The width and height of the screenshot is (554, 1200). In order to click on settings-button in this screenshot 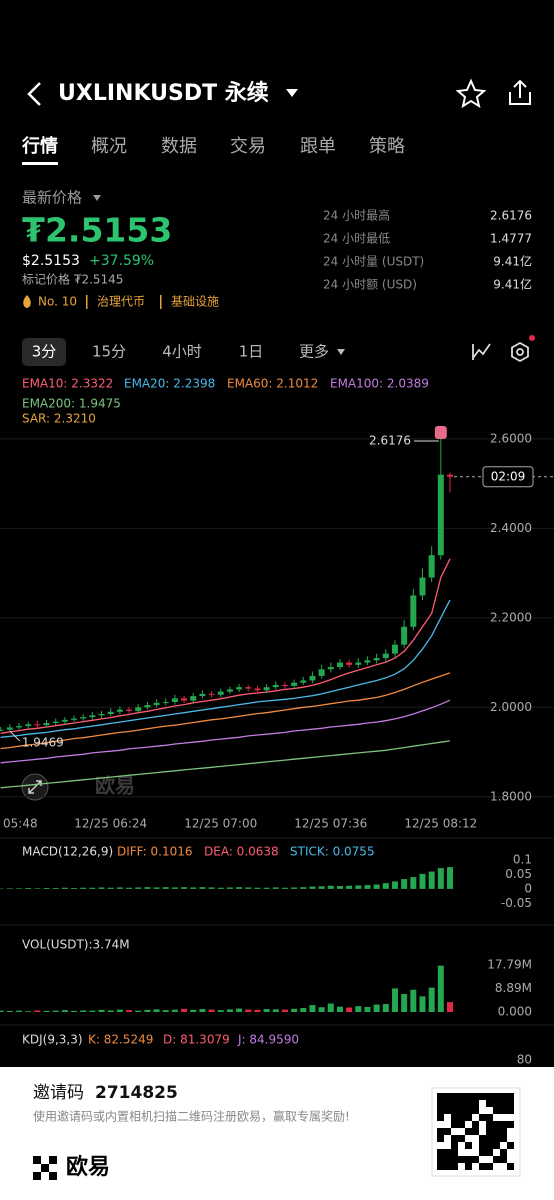, I will do `click(520, 352)`.